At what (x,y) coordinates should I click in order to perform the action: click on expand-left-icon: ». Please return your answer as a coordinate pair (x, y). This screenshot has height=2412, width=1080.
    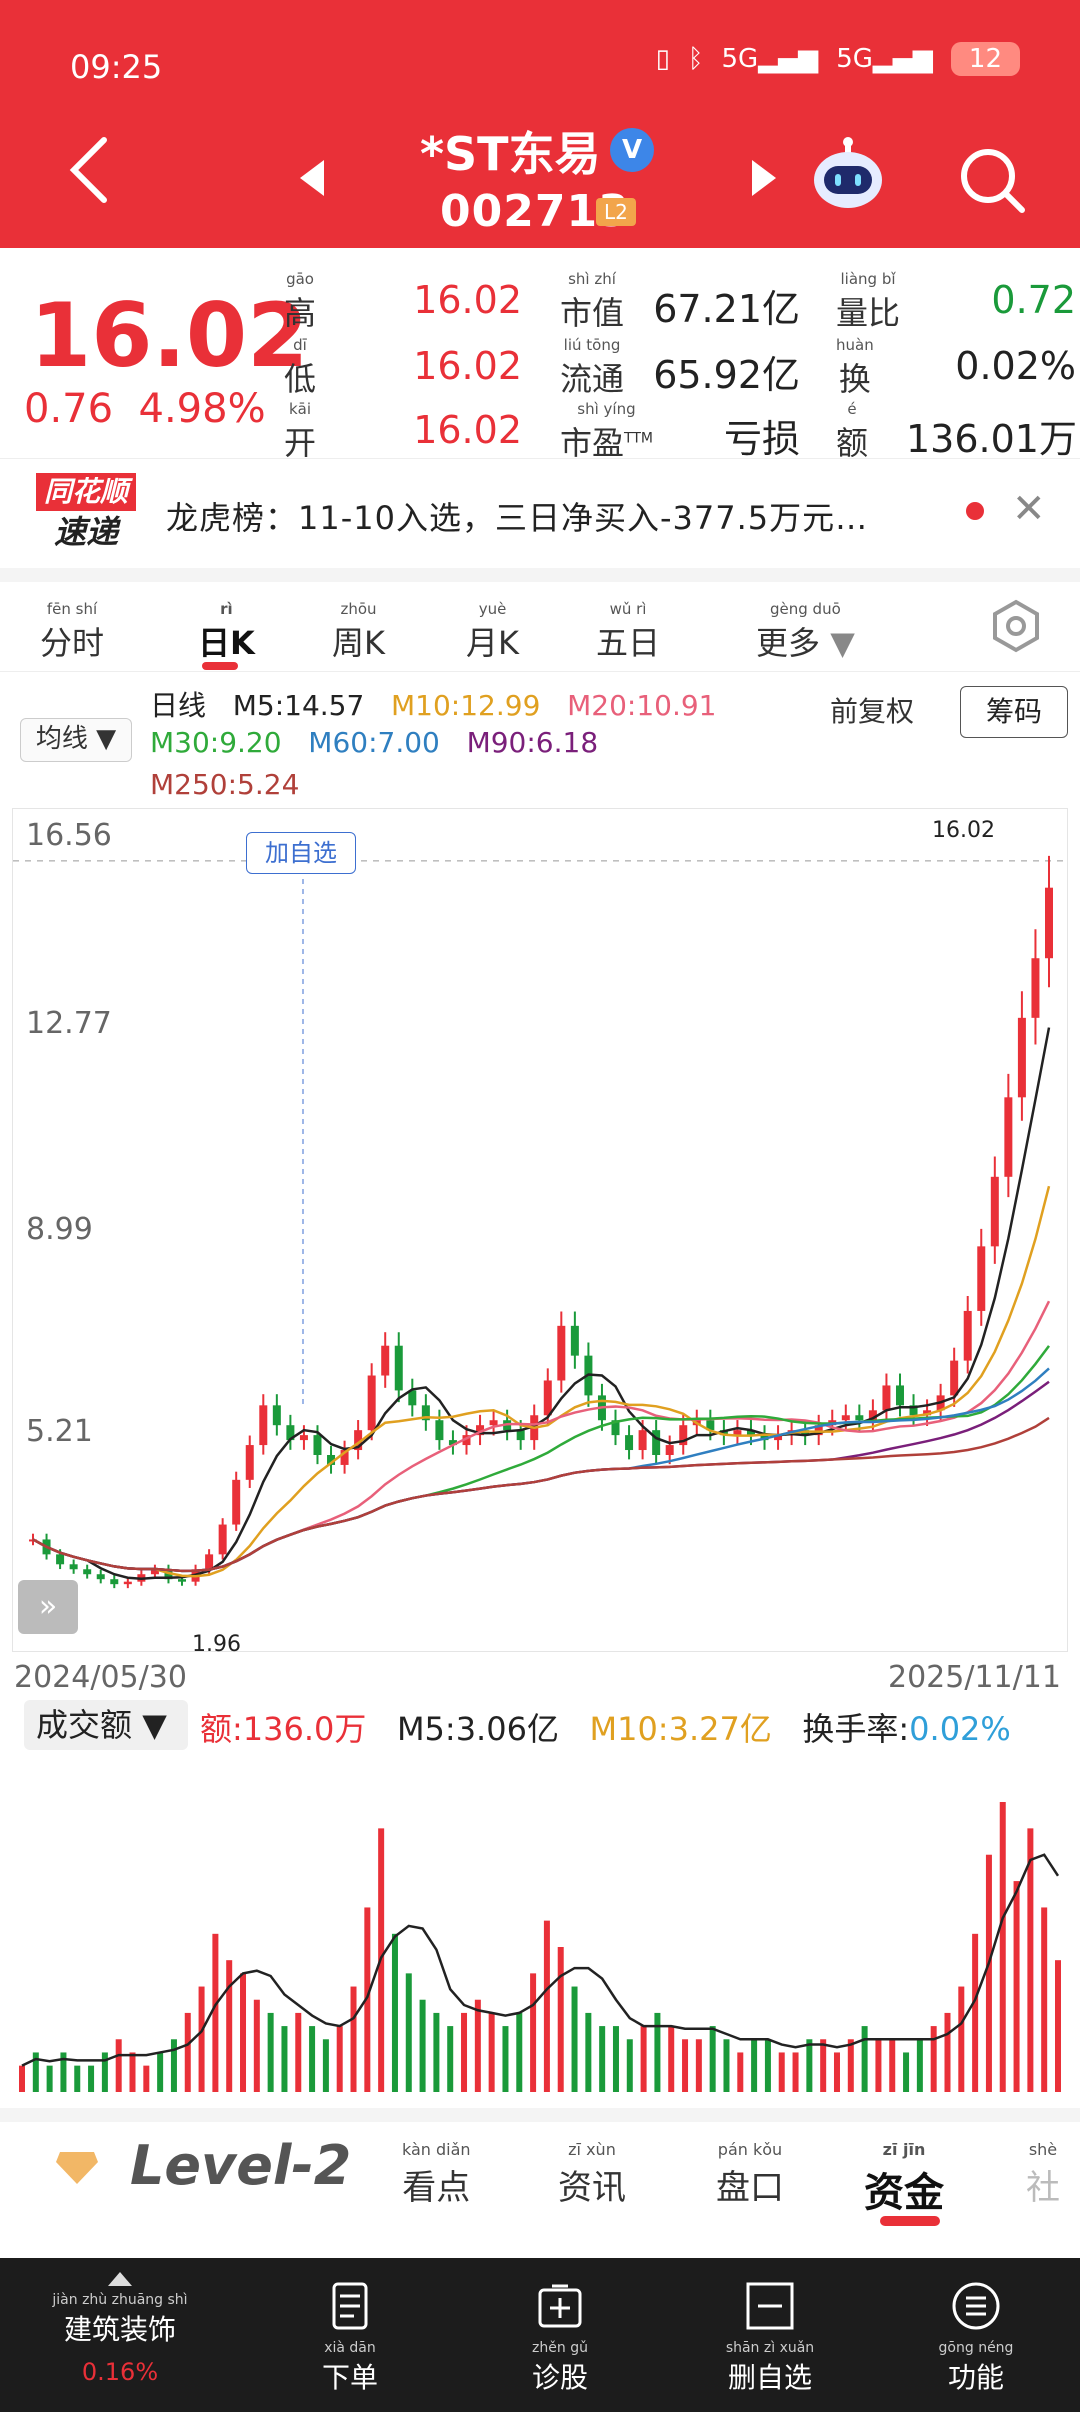
    Looking at the image, I should click on (48, 1607).